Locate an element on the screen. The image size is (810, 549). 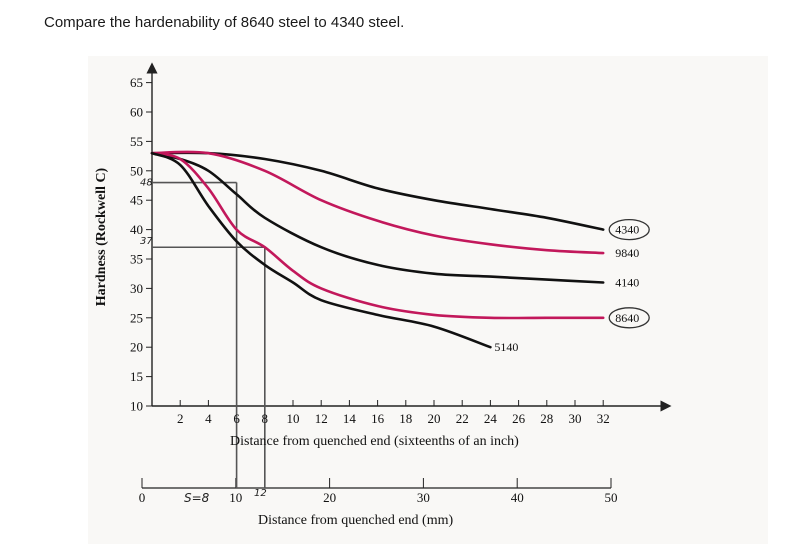
x-tick-label: 32 is located at coordinates (603, 418).